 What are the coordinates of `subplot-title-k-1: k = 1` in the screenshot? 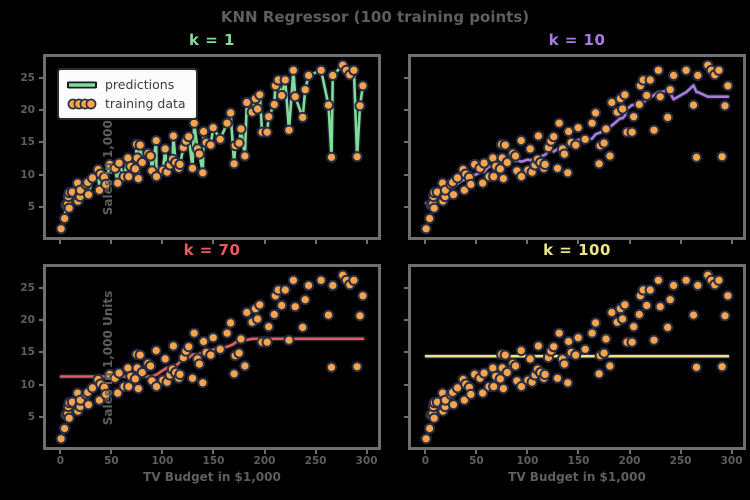 It's located at (212, 40).